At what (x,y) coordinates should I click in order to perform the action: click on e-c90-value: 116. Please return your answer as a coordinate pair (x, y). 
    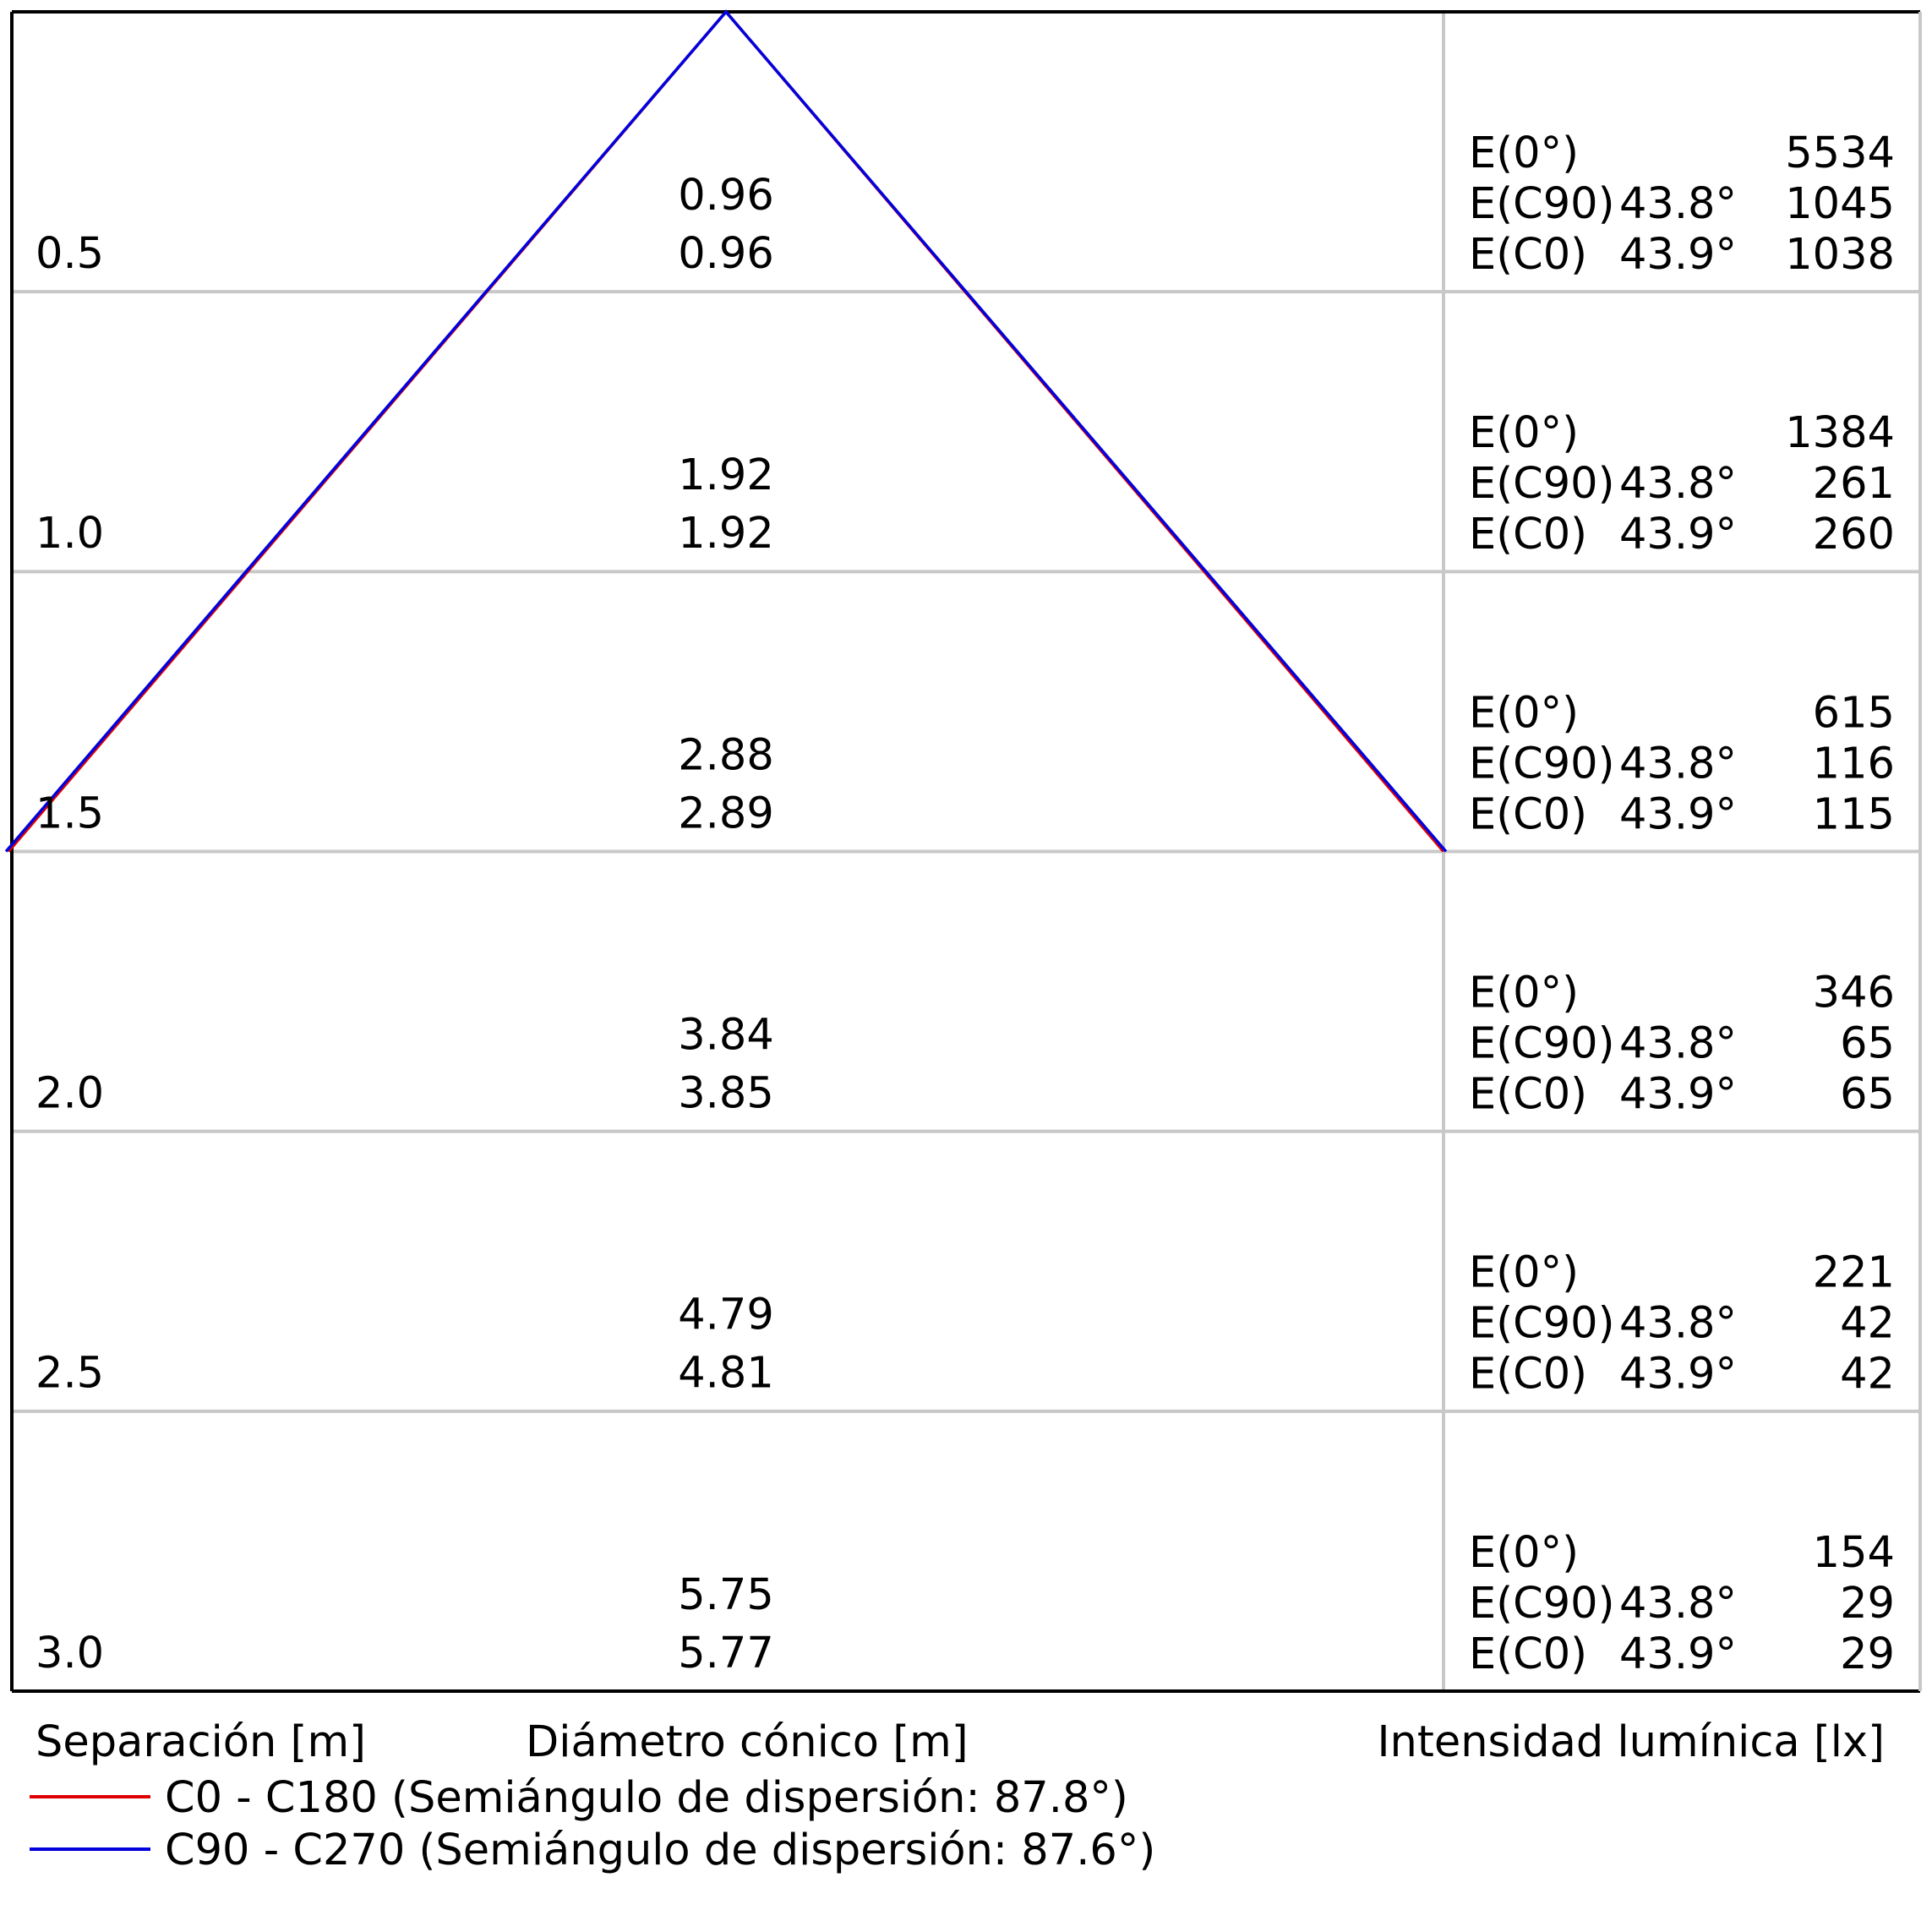
    Looking at the image, I should click on (1854, 764).